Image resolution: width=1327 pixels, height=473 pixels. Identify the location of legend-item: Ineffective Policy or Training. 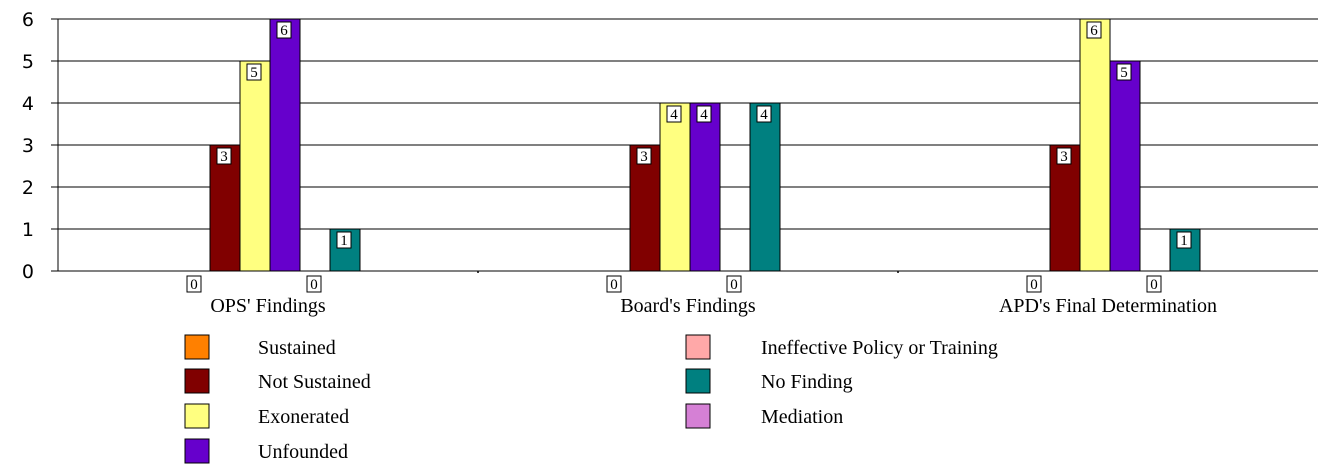
(841, 347).